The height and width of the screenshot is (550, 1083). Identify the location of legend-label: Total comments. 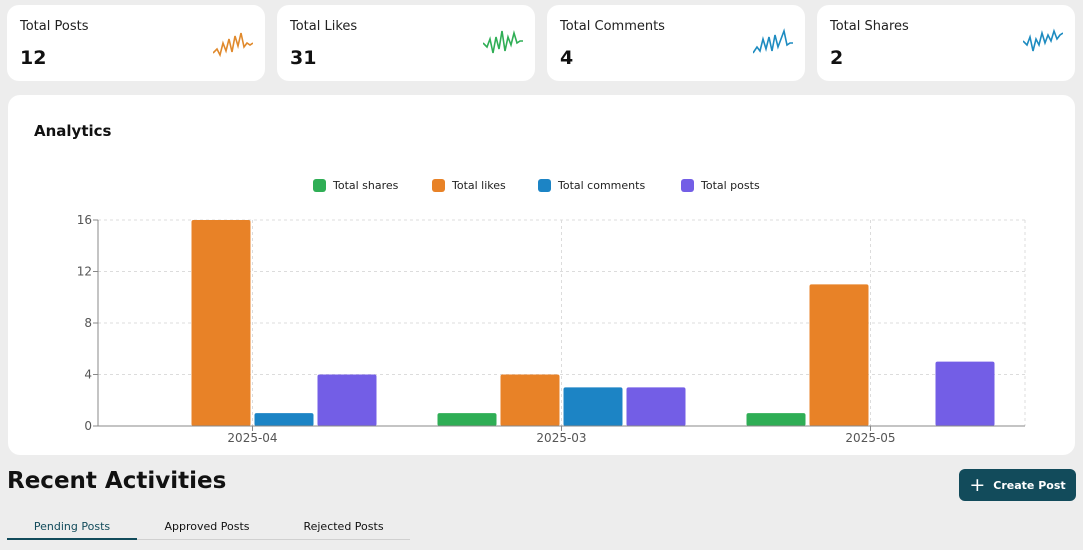
(602, 185).